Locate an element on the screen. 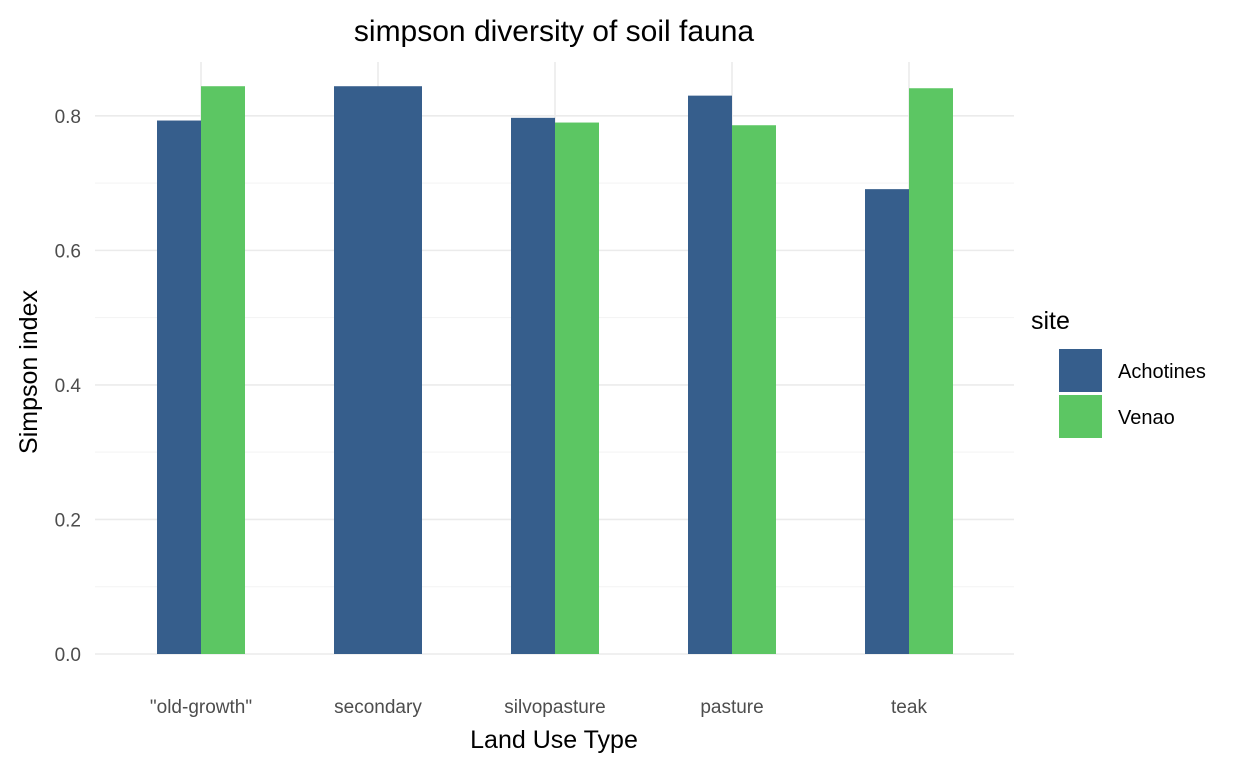 The height and width of the screenshot is (768, 1248). y-tick-label: 0.0 is located at coordinates (68, 655).